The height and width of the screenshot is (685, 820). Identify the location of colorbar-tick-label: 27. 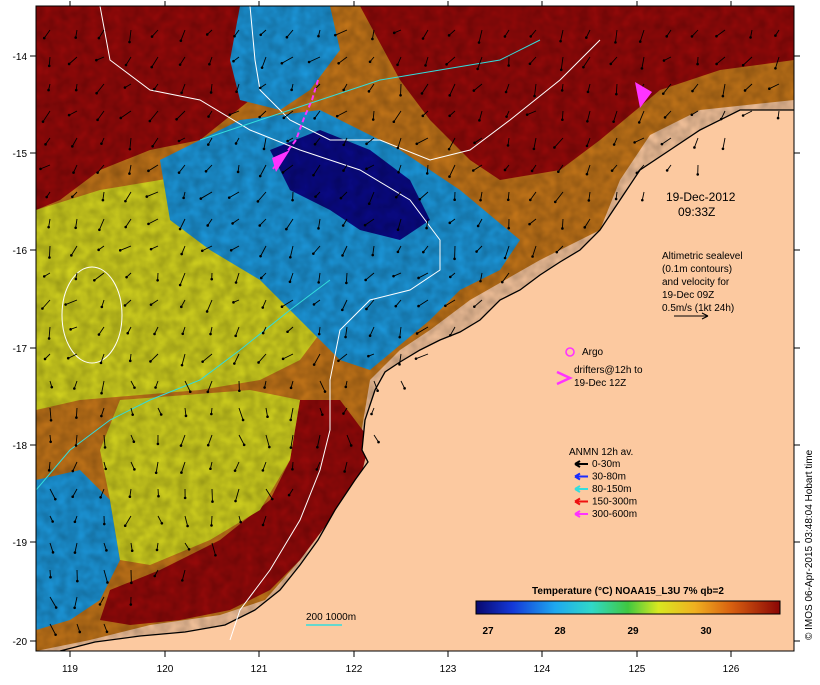
(488, 631).